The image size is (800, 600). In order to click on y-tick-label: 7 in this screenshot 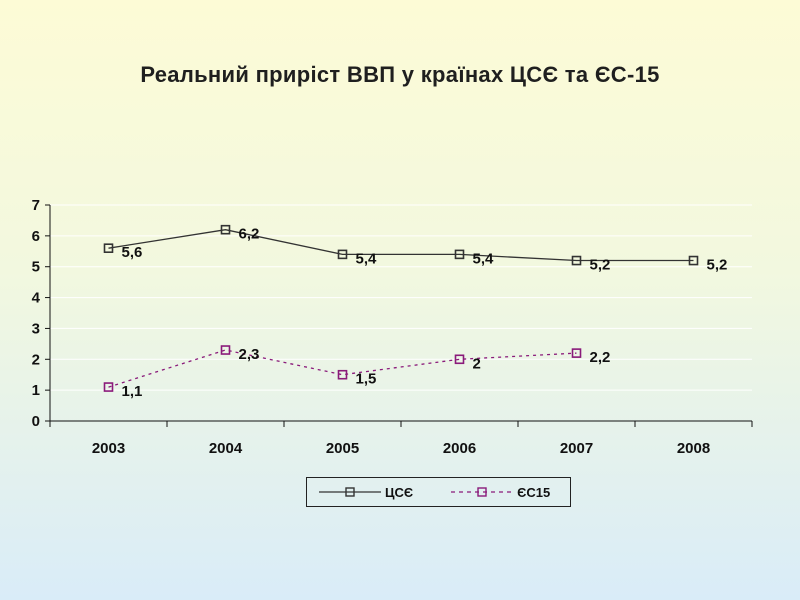, I will do `click(36, 205)`.